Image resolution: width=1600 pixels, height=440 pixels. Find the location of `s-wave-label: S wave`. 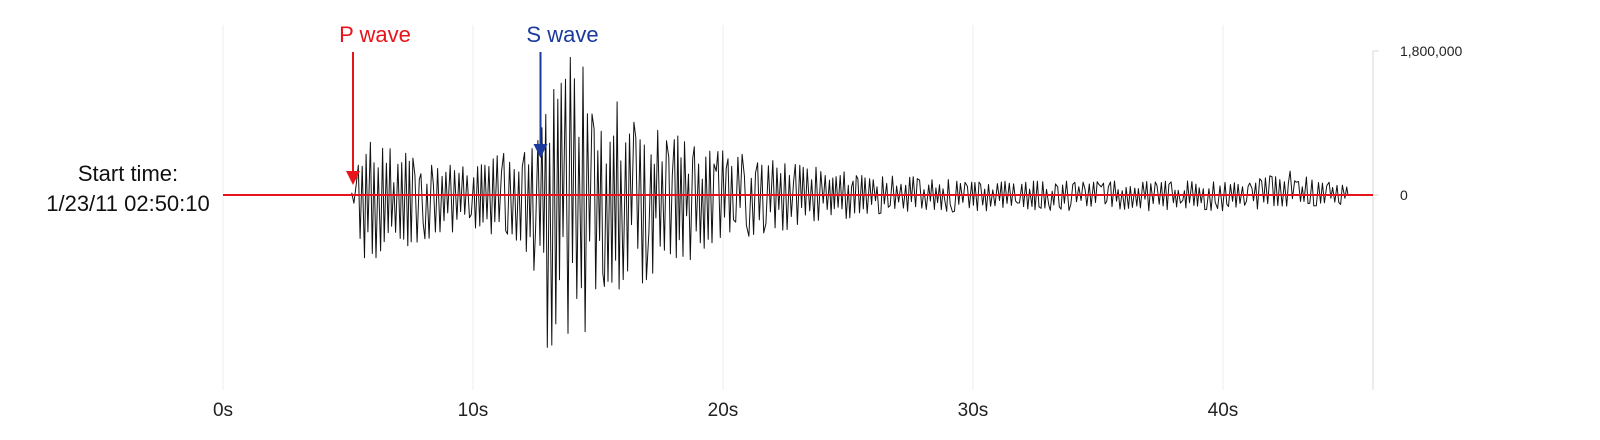

s-wave-label: S wave is located at coordinates (562, 34).